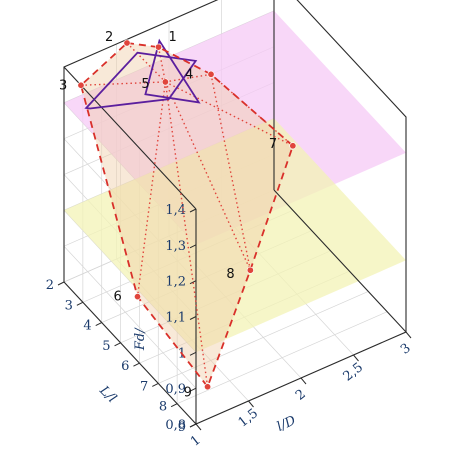  What do you see at coordinates (249, 418) in the screenshot?
I see `x-tick-label: 1,5` at bounding box center [249, 418].